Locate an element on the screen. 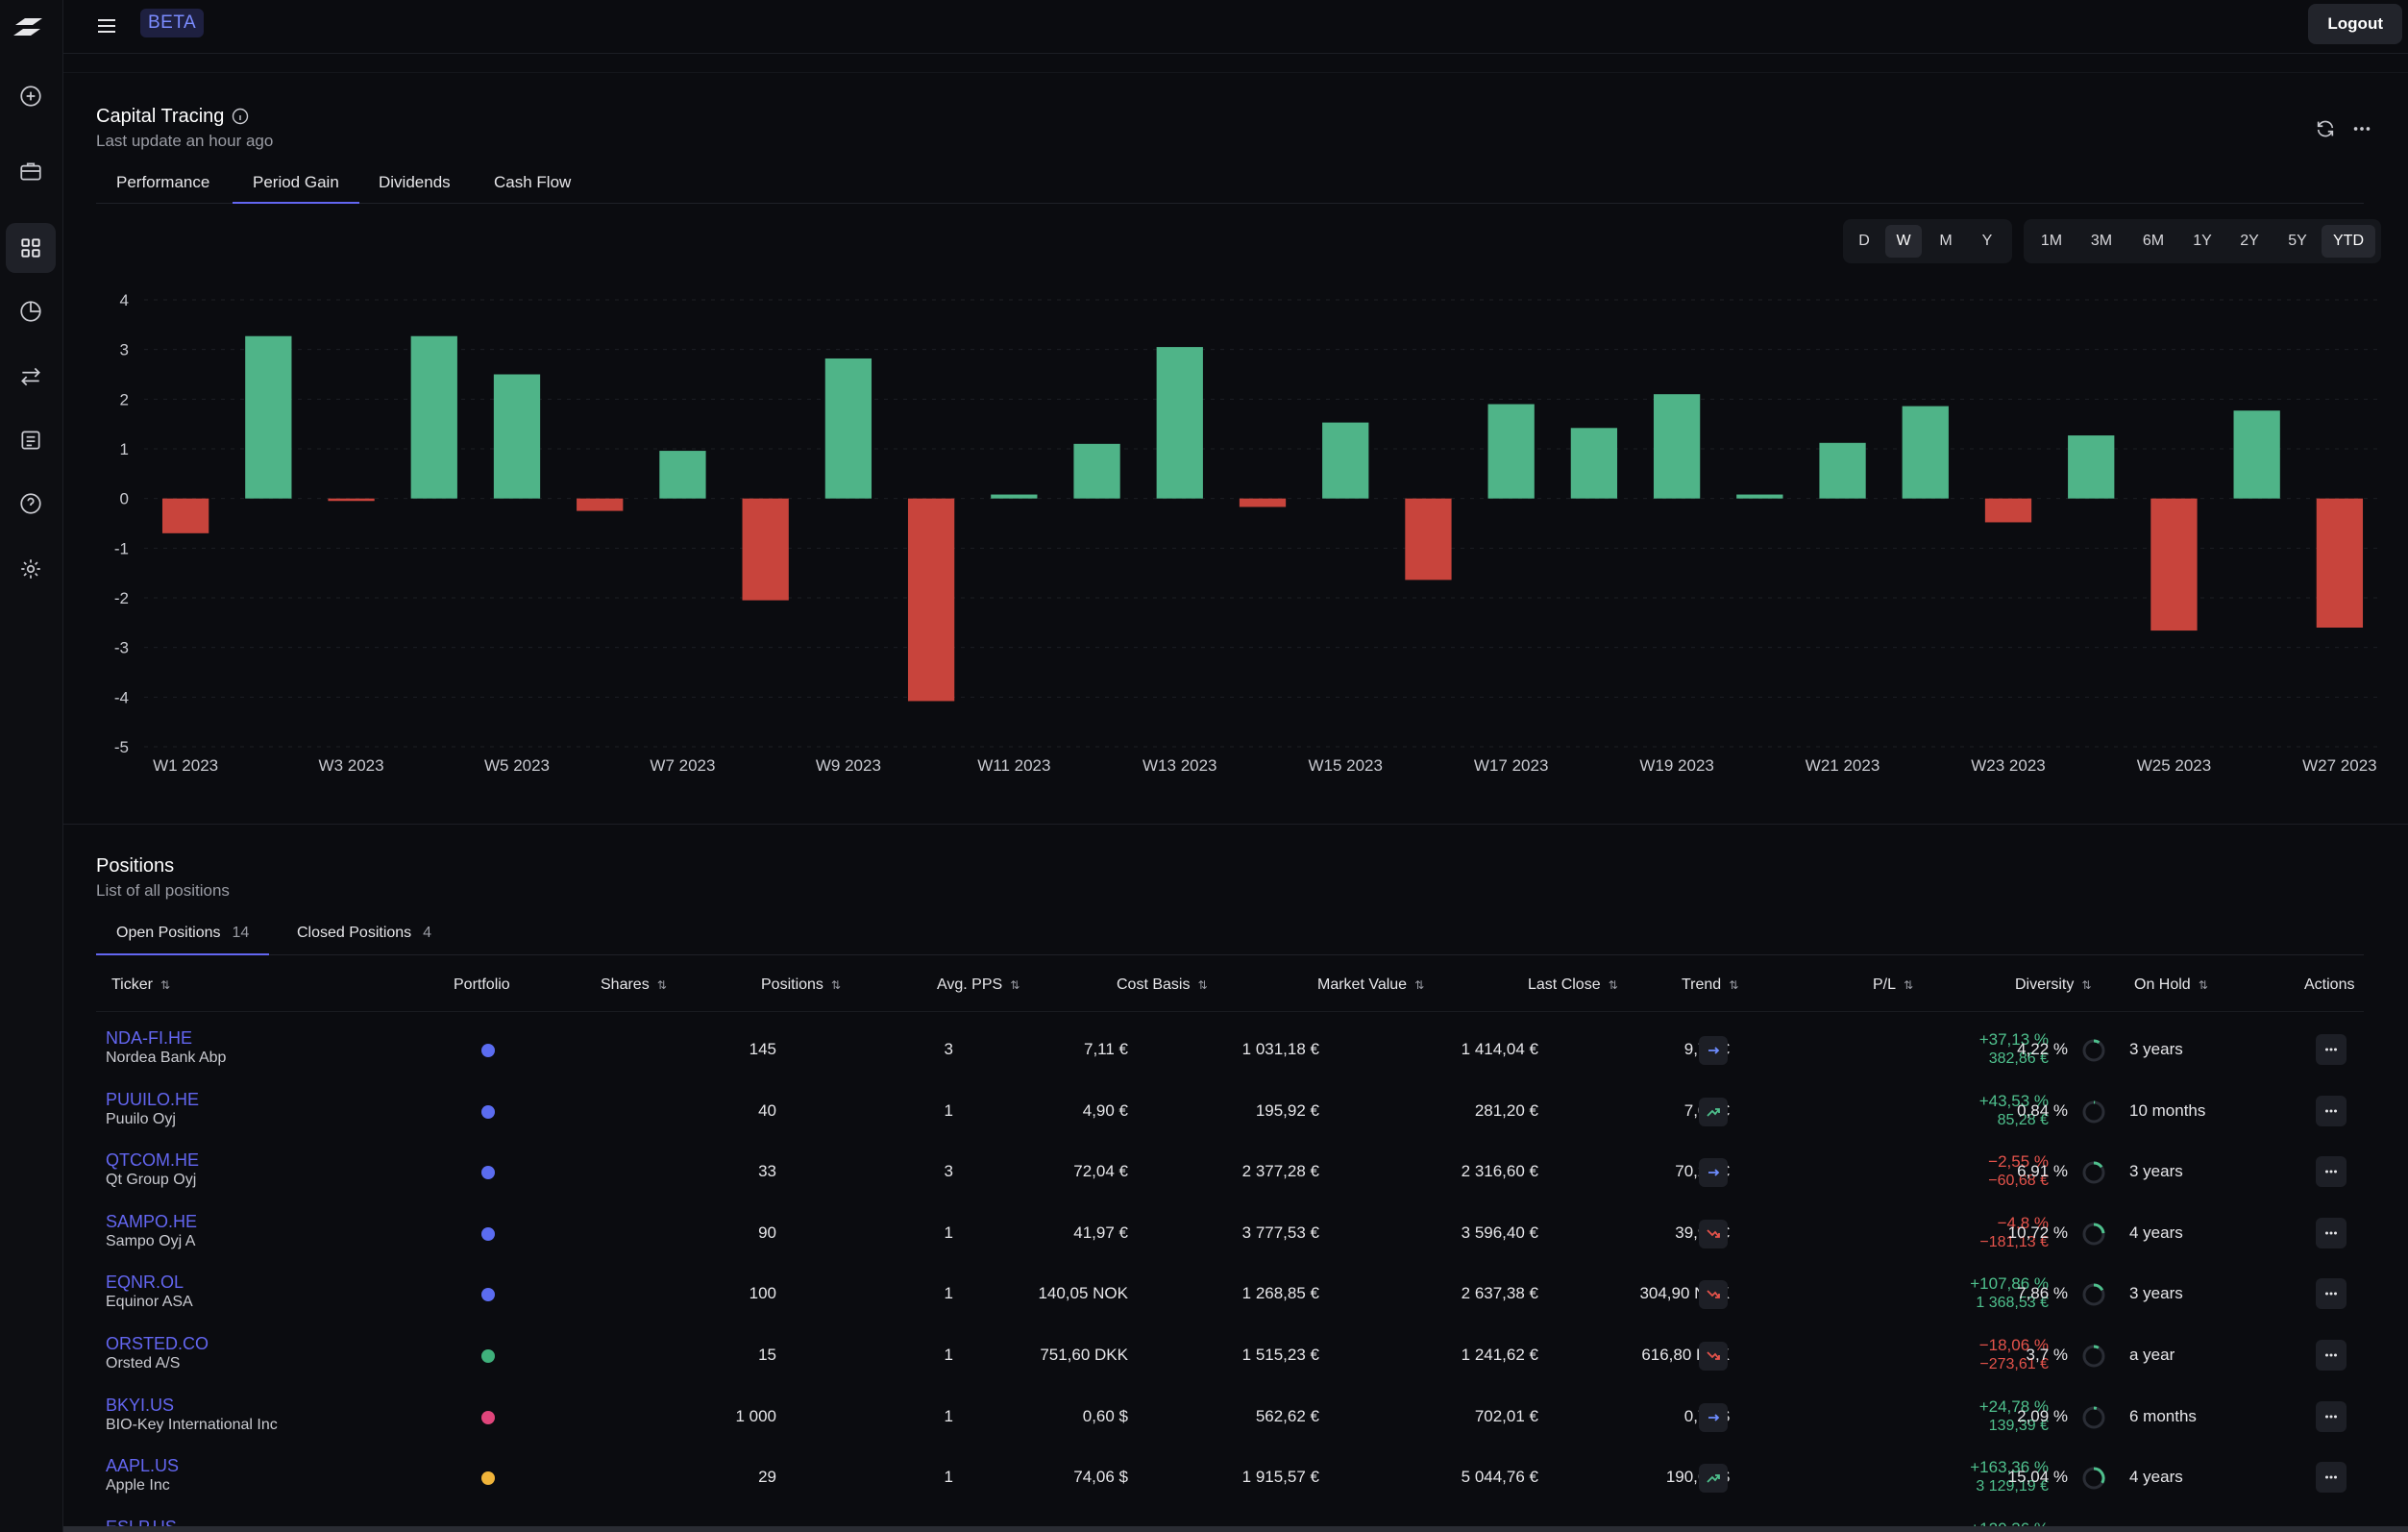  positions-subtitle: List of all positions is located at coordinates (163, 890).